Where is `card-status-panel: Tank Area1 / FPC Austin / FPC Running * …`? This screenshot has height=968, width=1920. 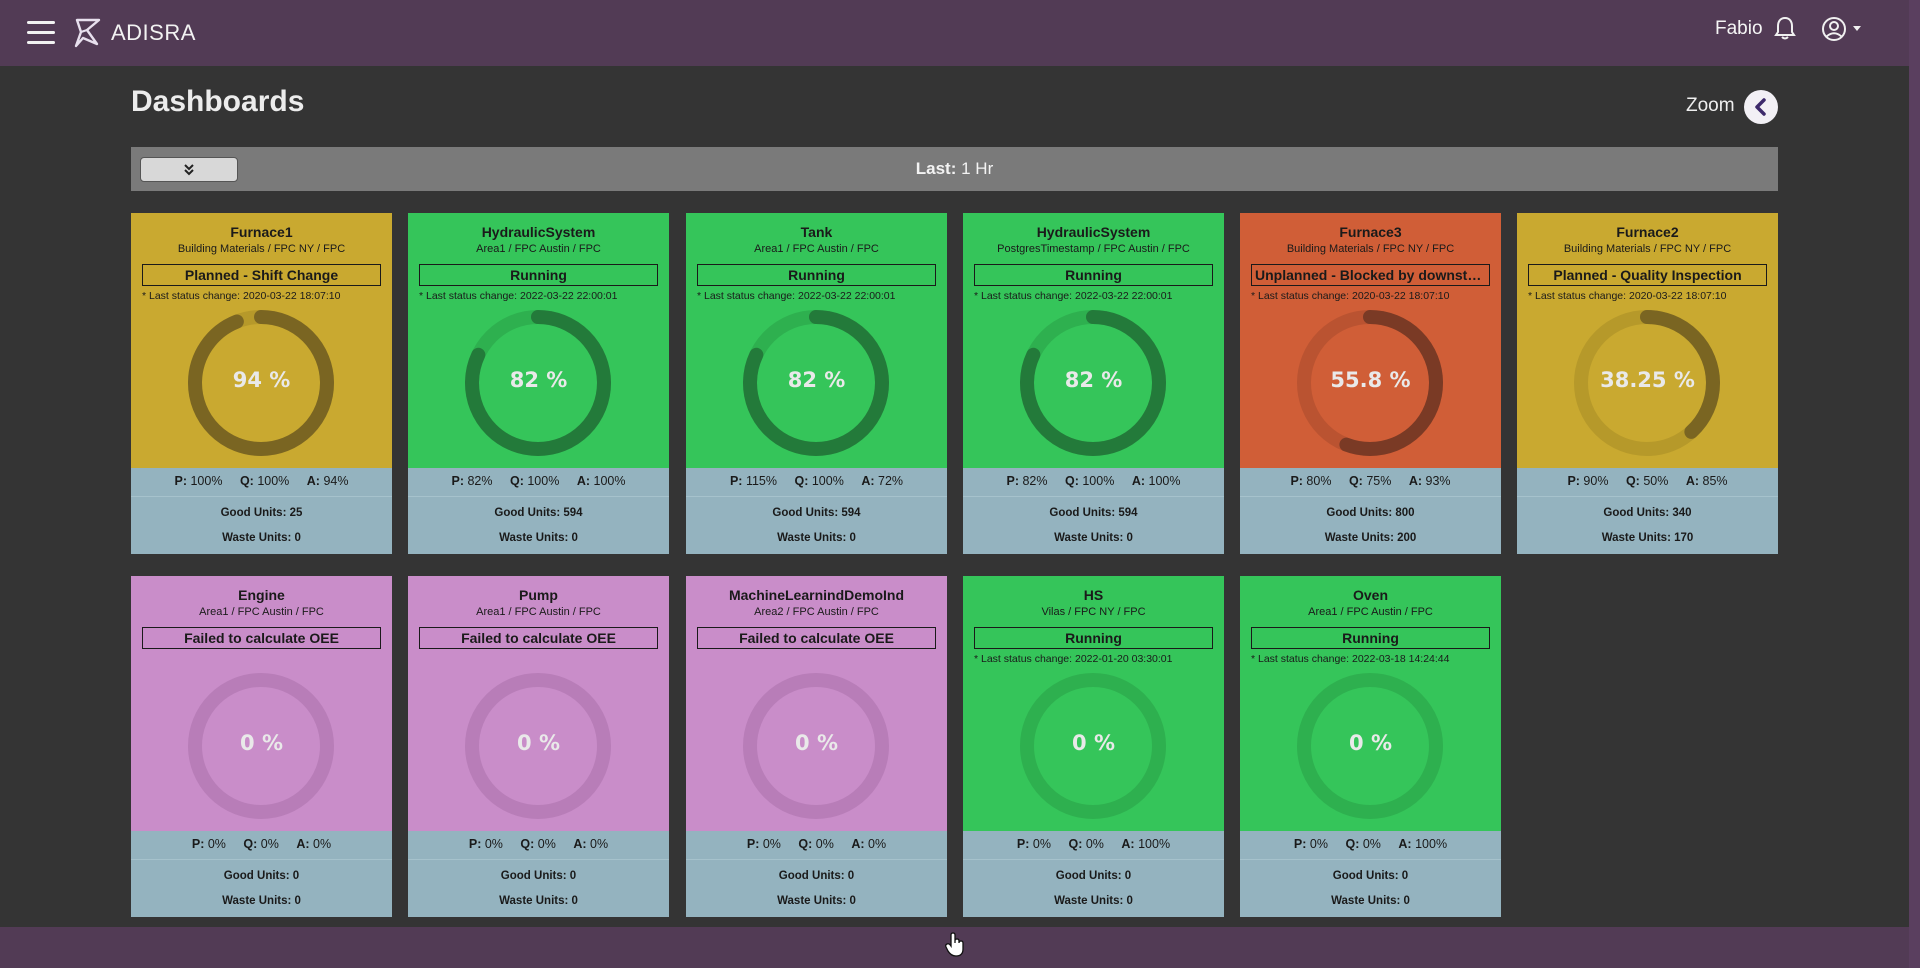 card-status-panel: Tank Area1 / FPC Austin / FPC Running * … is located at coordinates (816, 340).